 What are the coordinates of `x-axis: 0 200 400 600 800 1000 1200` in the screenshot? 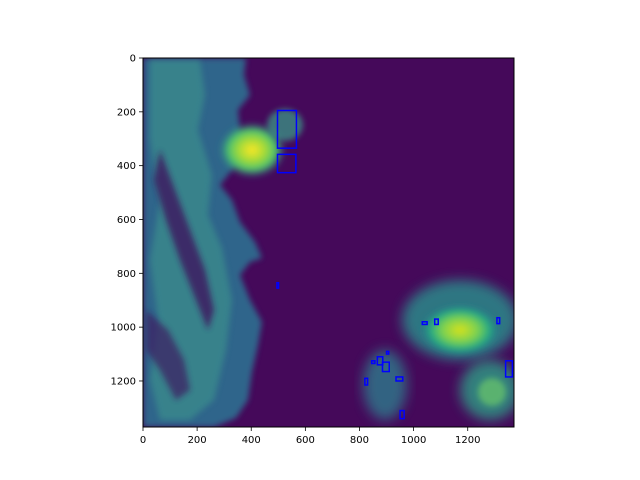 It's located at (310, 436).